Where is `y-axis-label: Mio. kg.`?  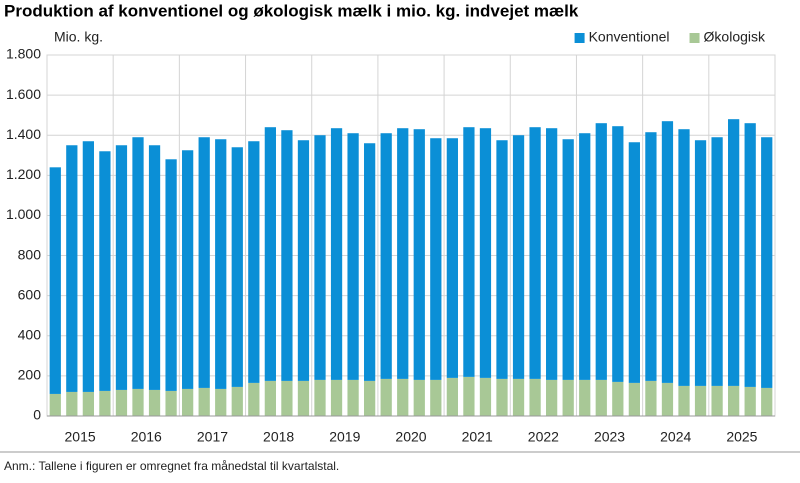
y-axis-label: Mio. kg. is located at coordinates (78, 37).